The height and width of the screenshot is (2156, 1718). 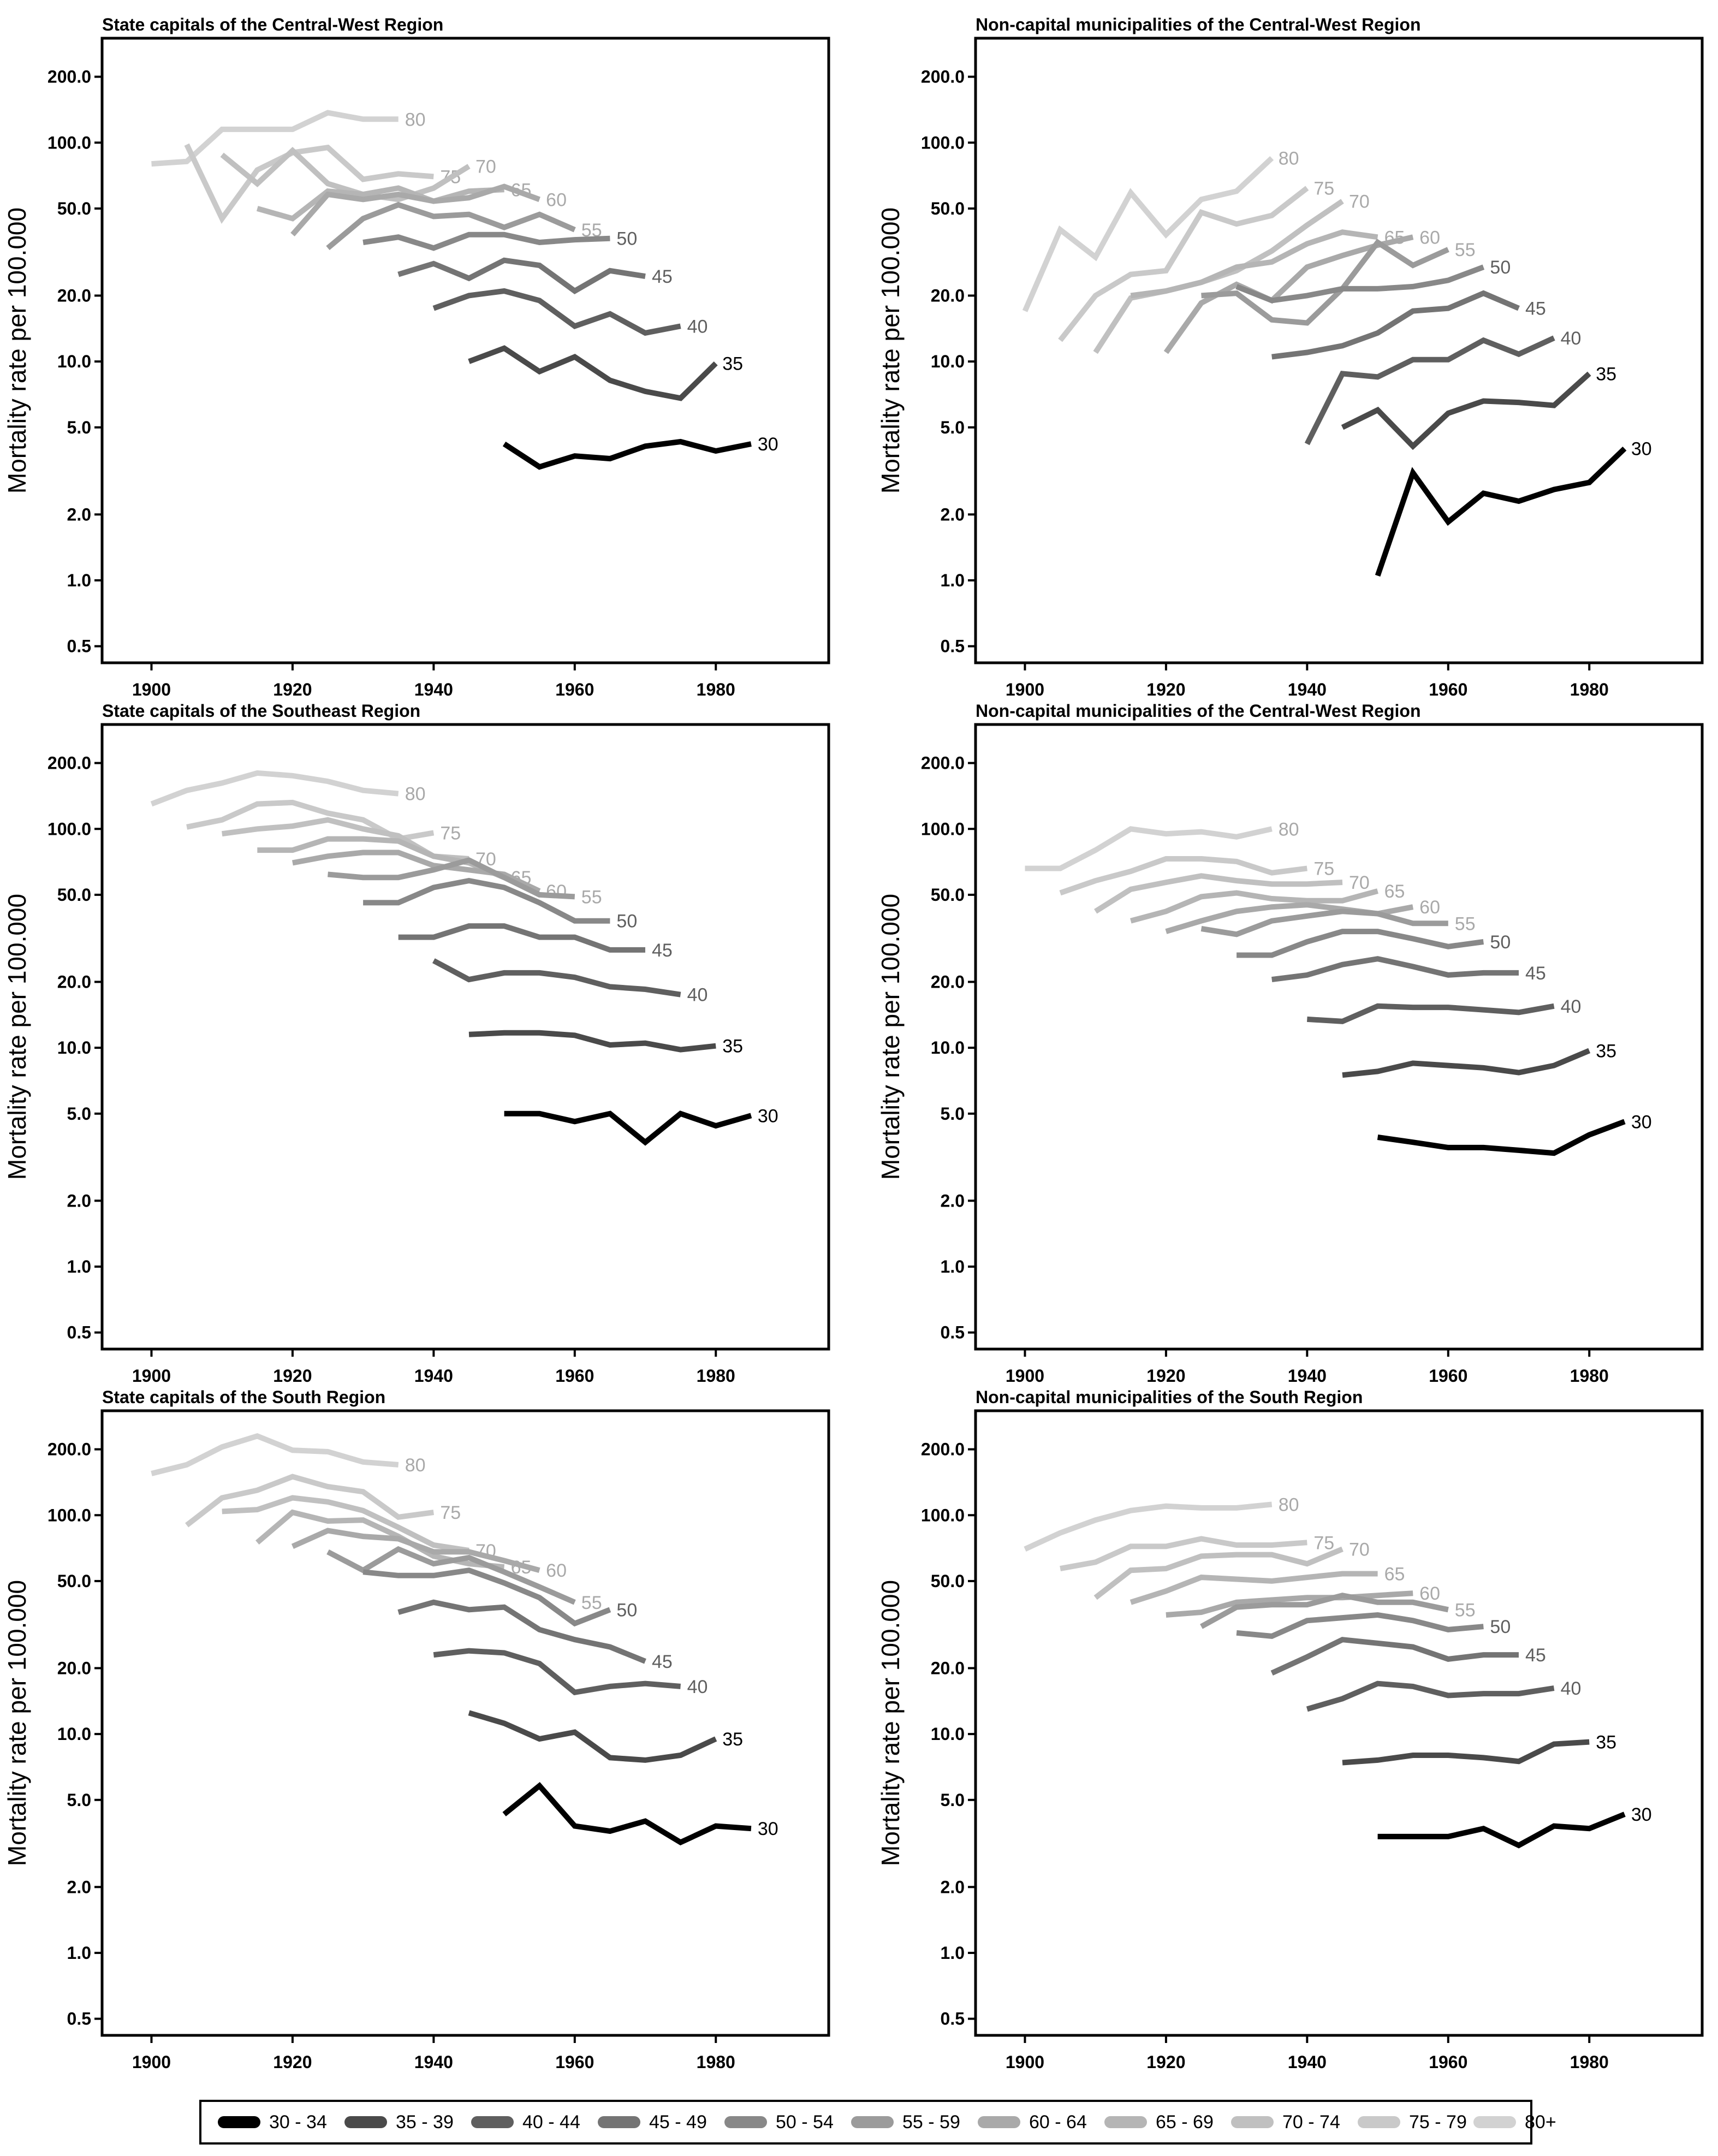 I want to click on legend-item: 50 - 54, so click(x=779, y=2122).